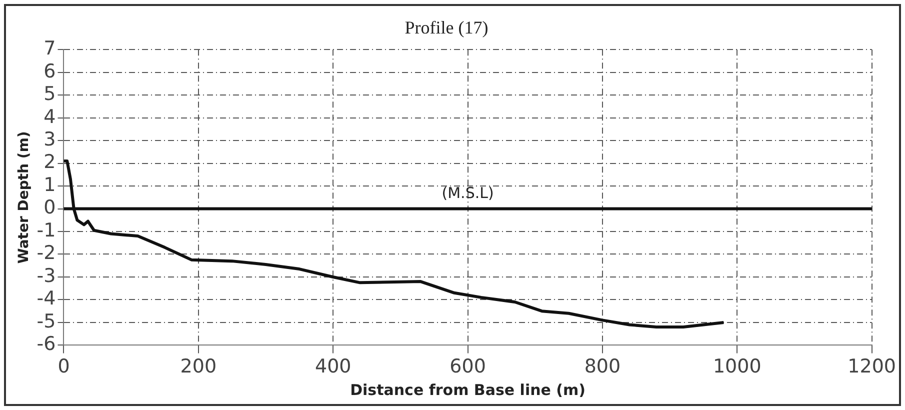  Describe the element at coordinates (24, 197) in the screenshot. I see `y-axis-title: Water Depth (m)` at that location.